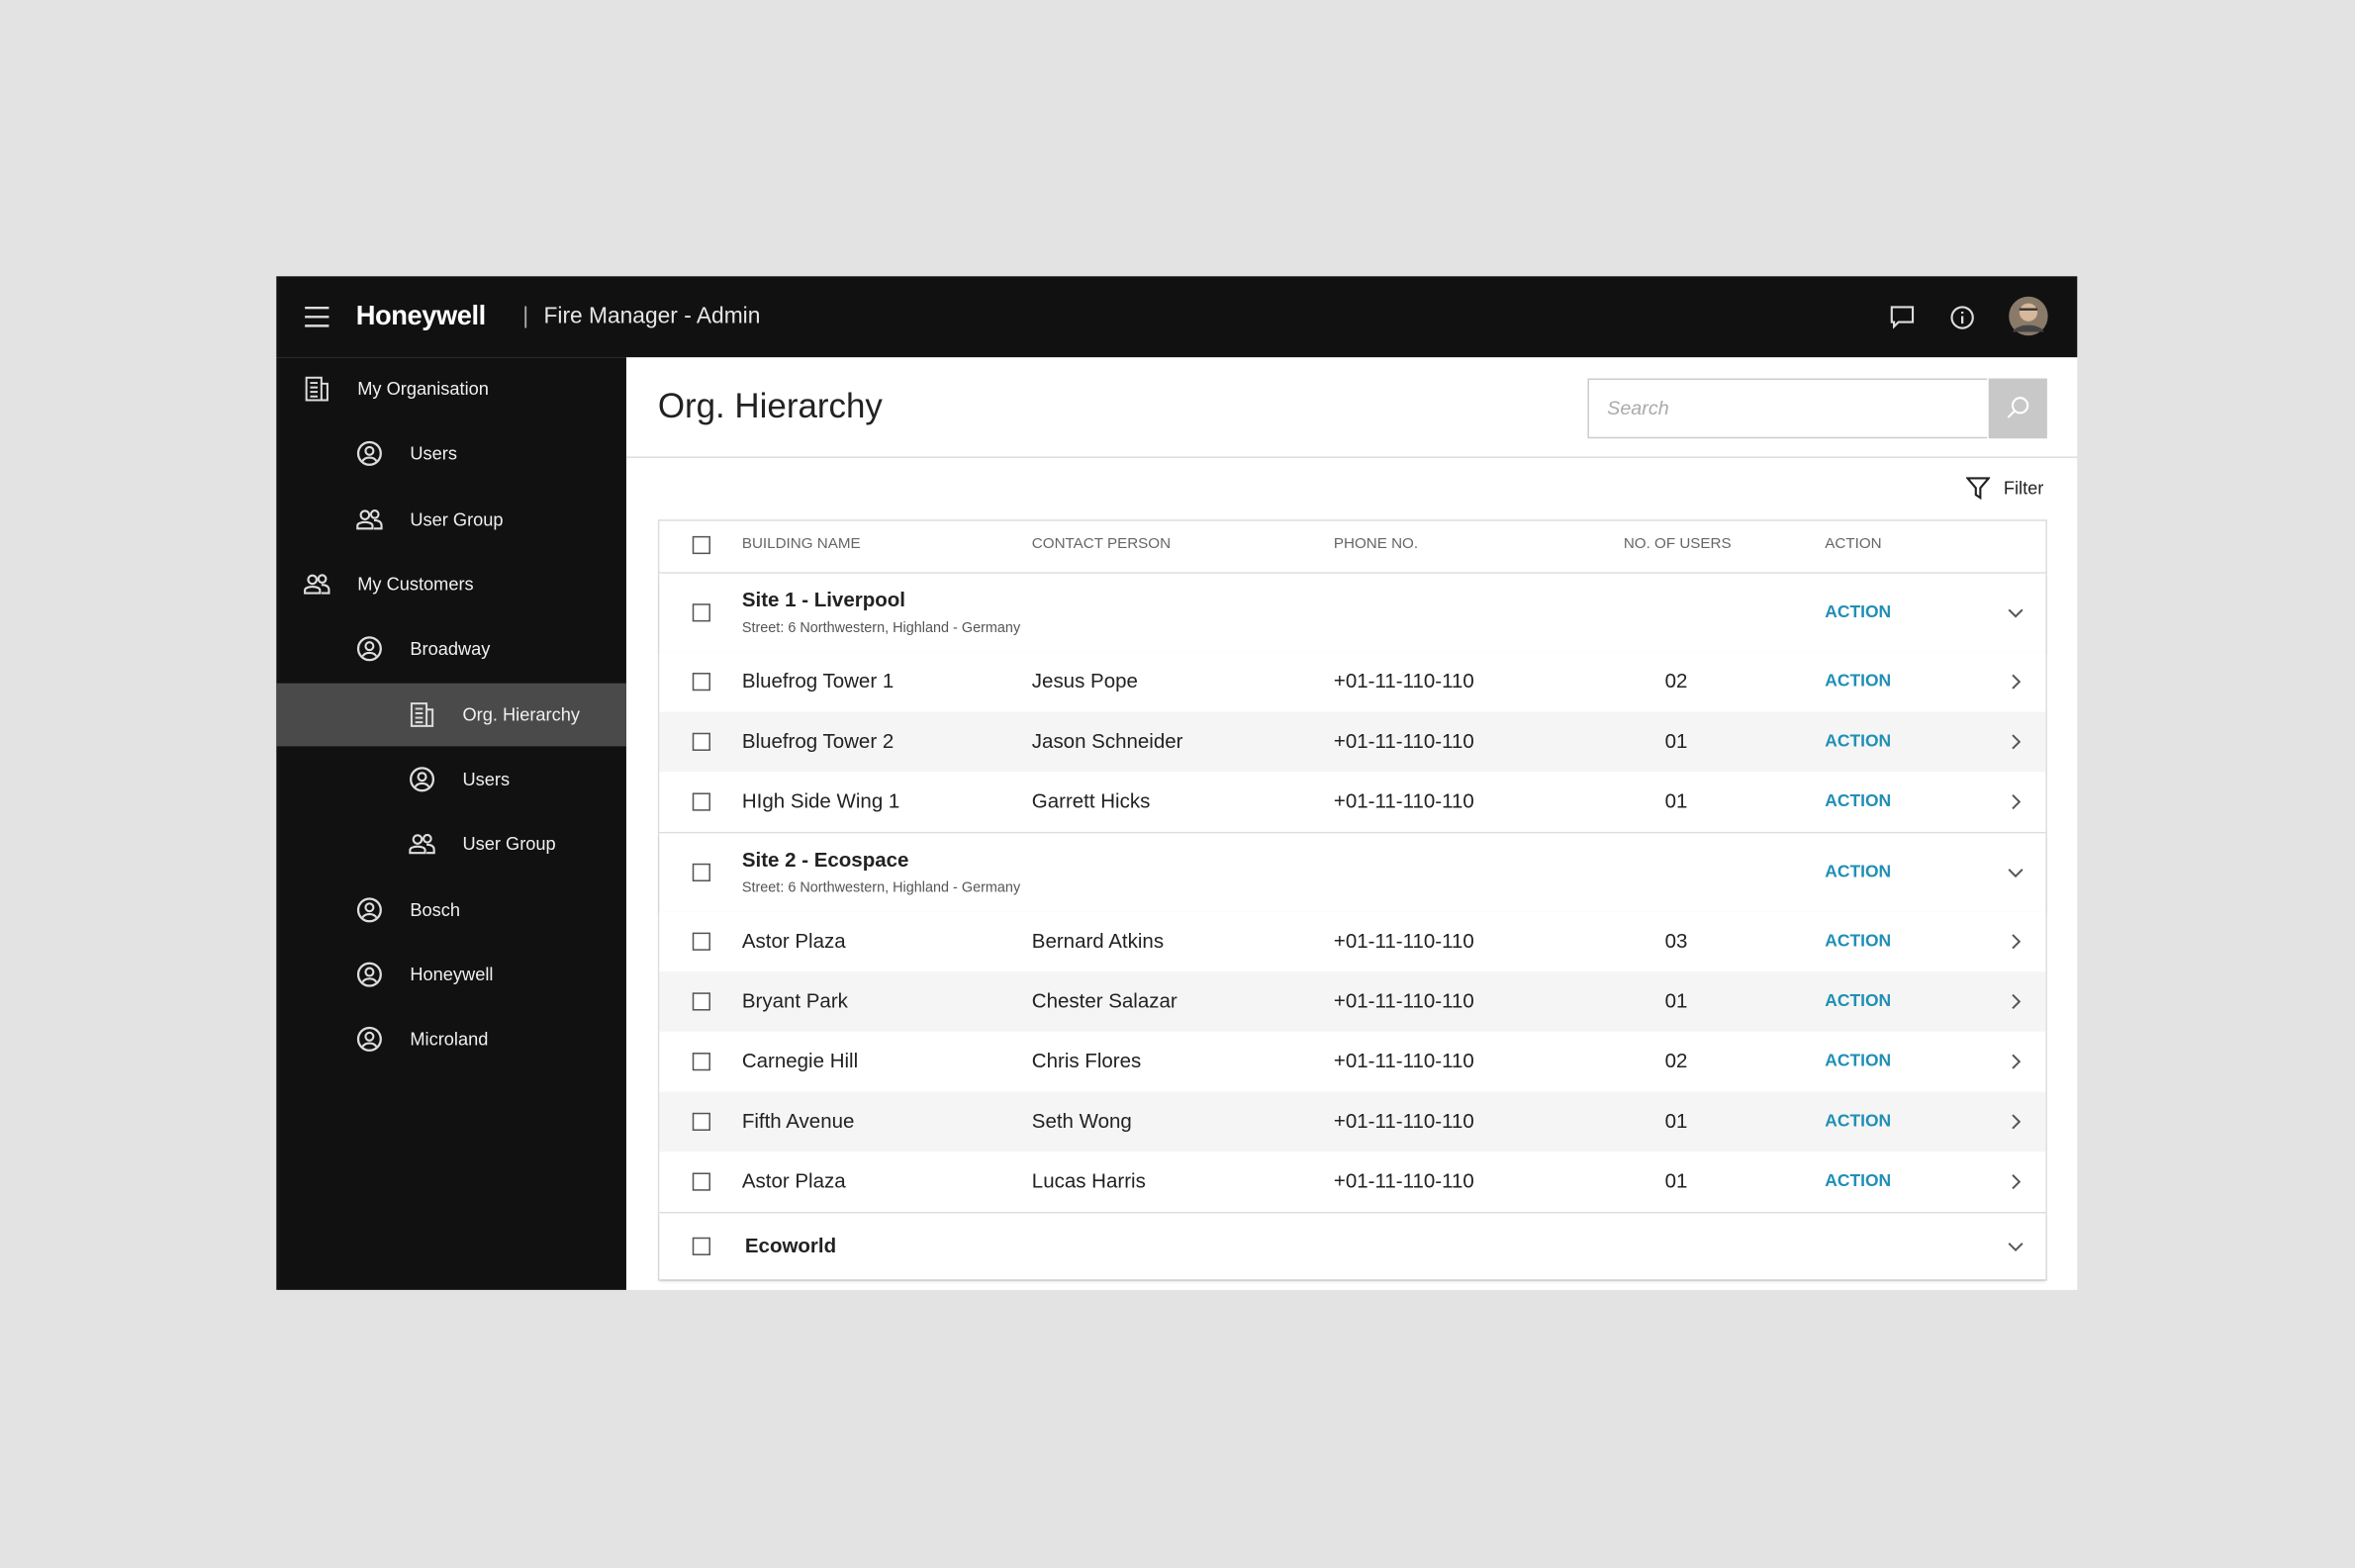 The width and height of the screenshot is (2355, 1568). What do you see at coordinates (521, 714) in the screenshot?
I see `nav-item: Org. Hierarchy` at bounding box center [521, 714].